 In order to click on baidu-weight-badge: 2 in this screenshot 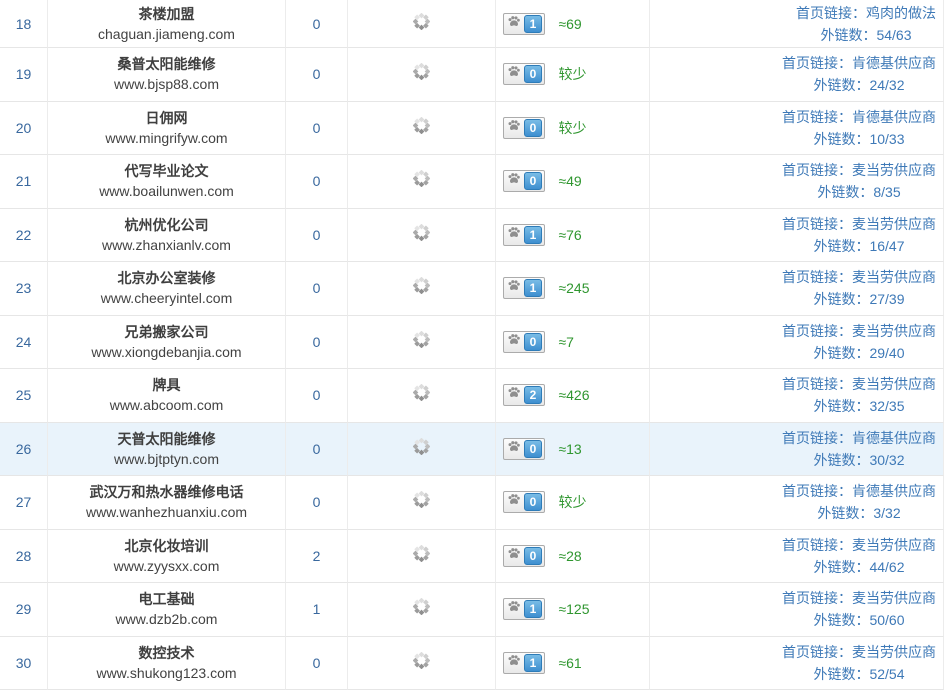, I will do `click(524, 395)`.